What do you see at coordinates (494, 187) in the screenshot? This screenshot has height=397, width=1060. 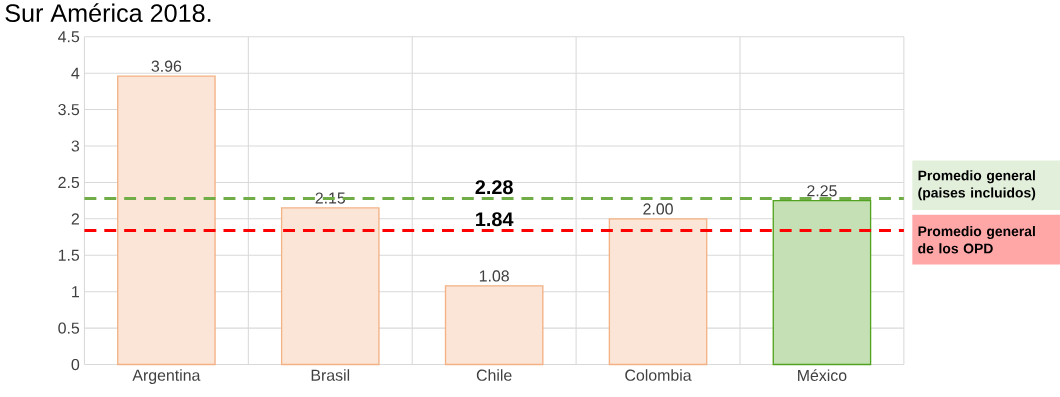 I see `annotation: 2.28` at bounding box center [494, 187].